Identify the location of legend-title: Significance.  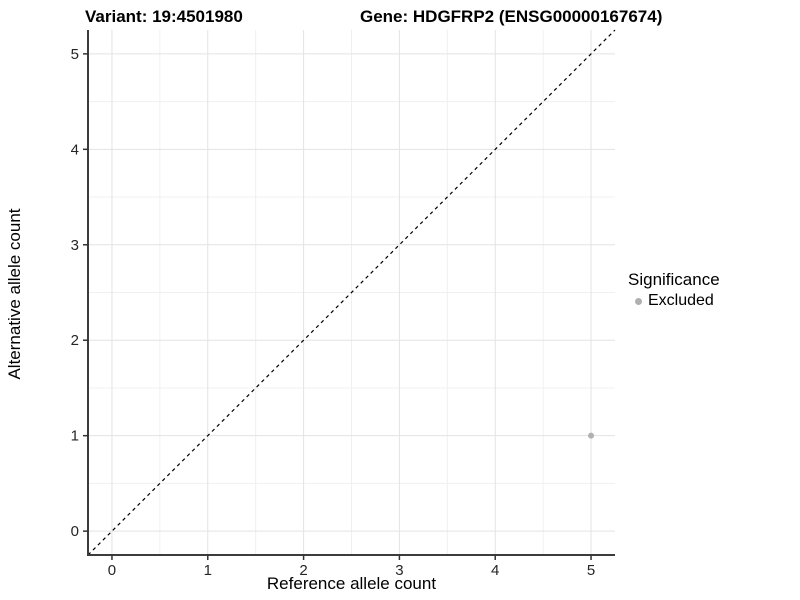
(674, 279).